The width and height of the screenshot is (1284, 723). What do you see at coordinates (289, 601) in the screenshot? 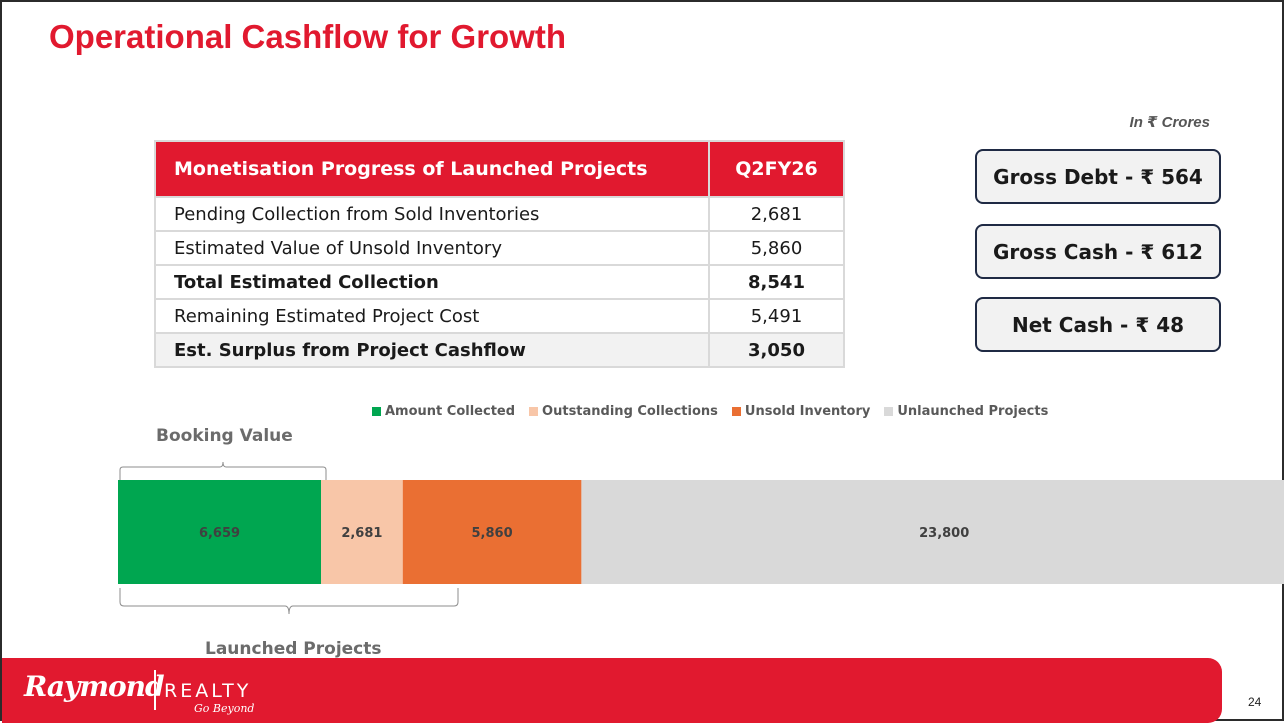
I see `launched-projects-brace` at bounding box center [289, 601].